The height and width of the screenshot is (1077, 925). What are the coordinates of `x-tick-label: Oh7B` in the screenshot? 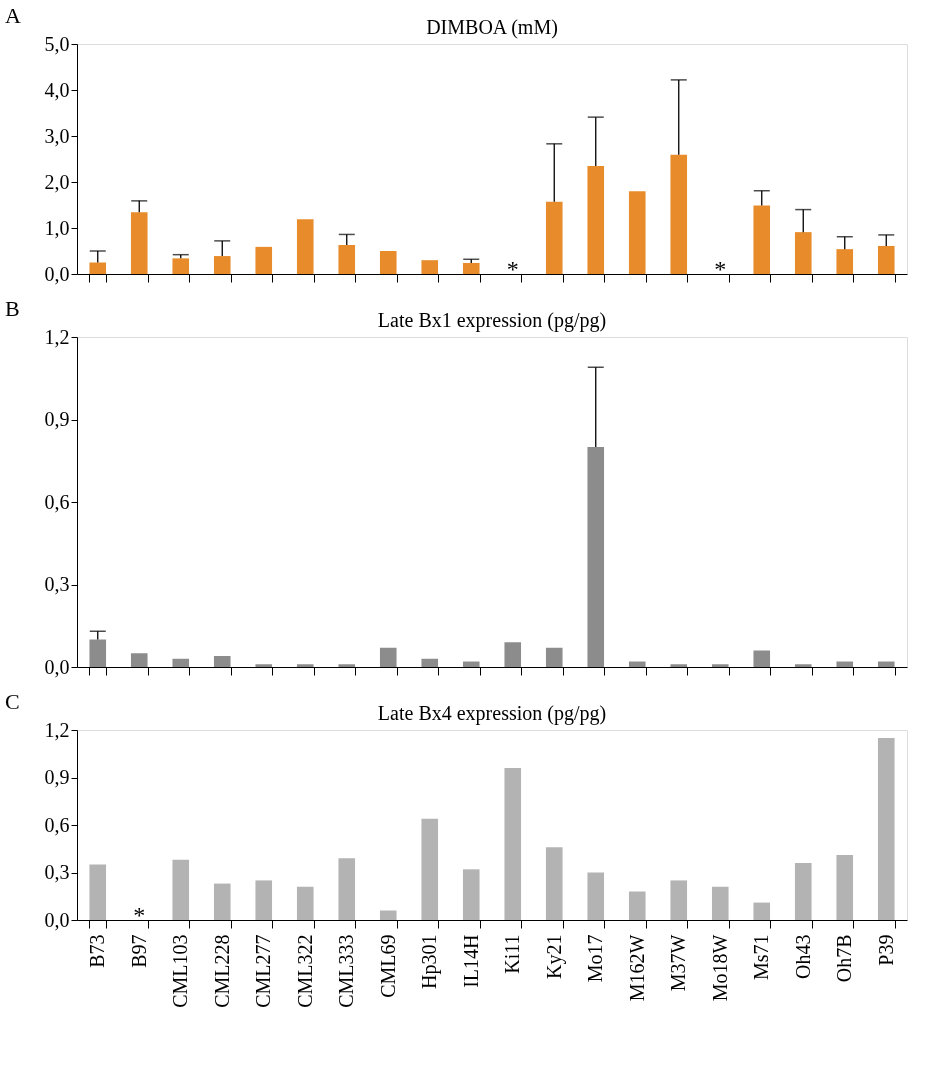 It's located at (844, 958).